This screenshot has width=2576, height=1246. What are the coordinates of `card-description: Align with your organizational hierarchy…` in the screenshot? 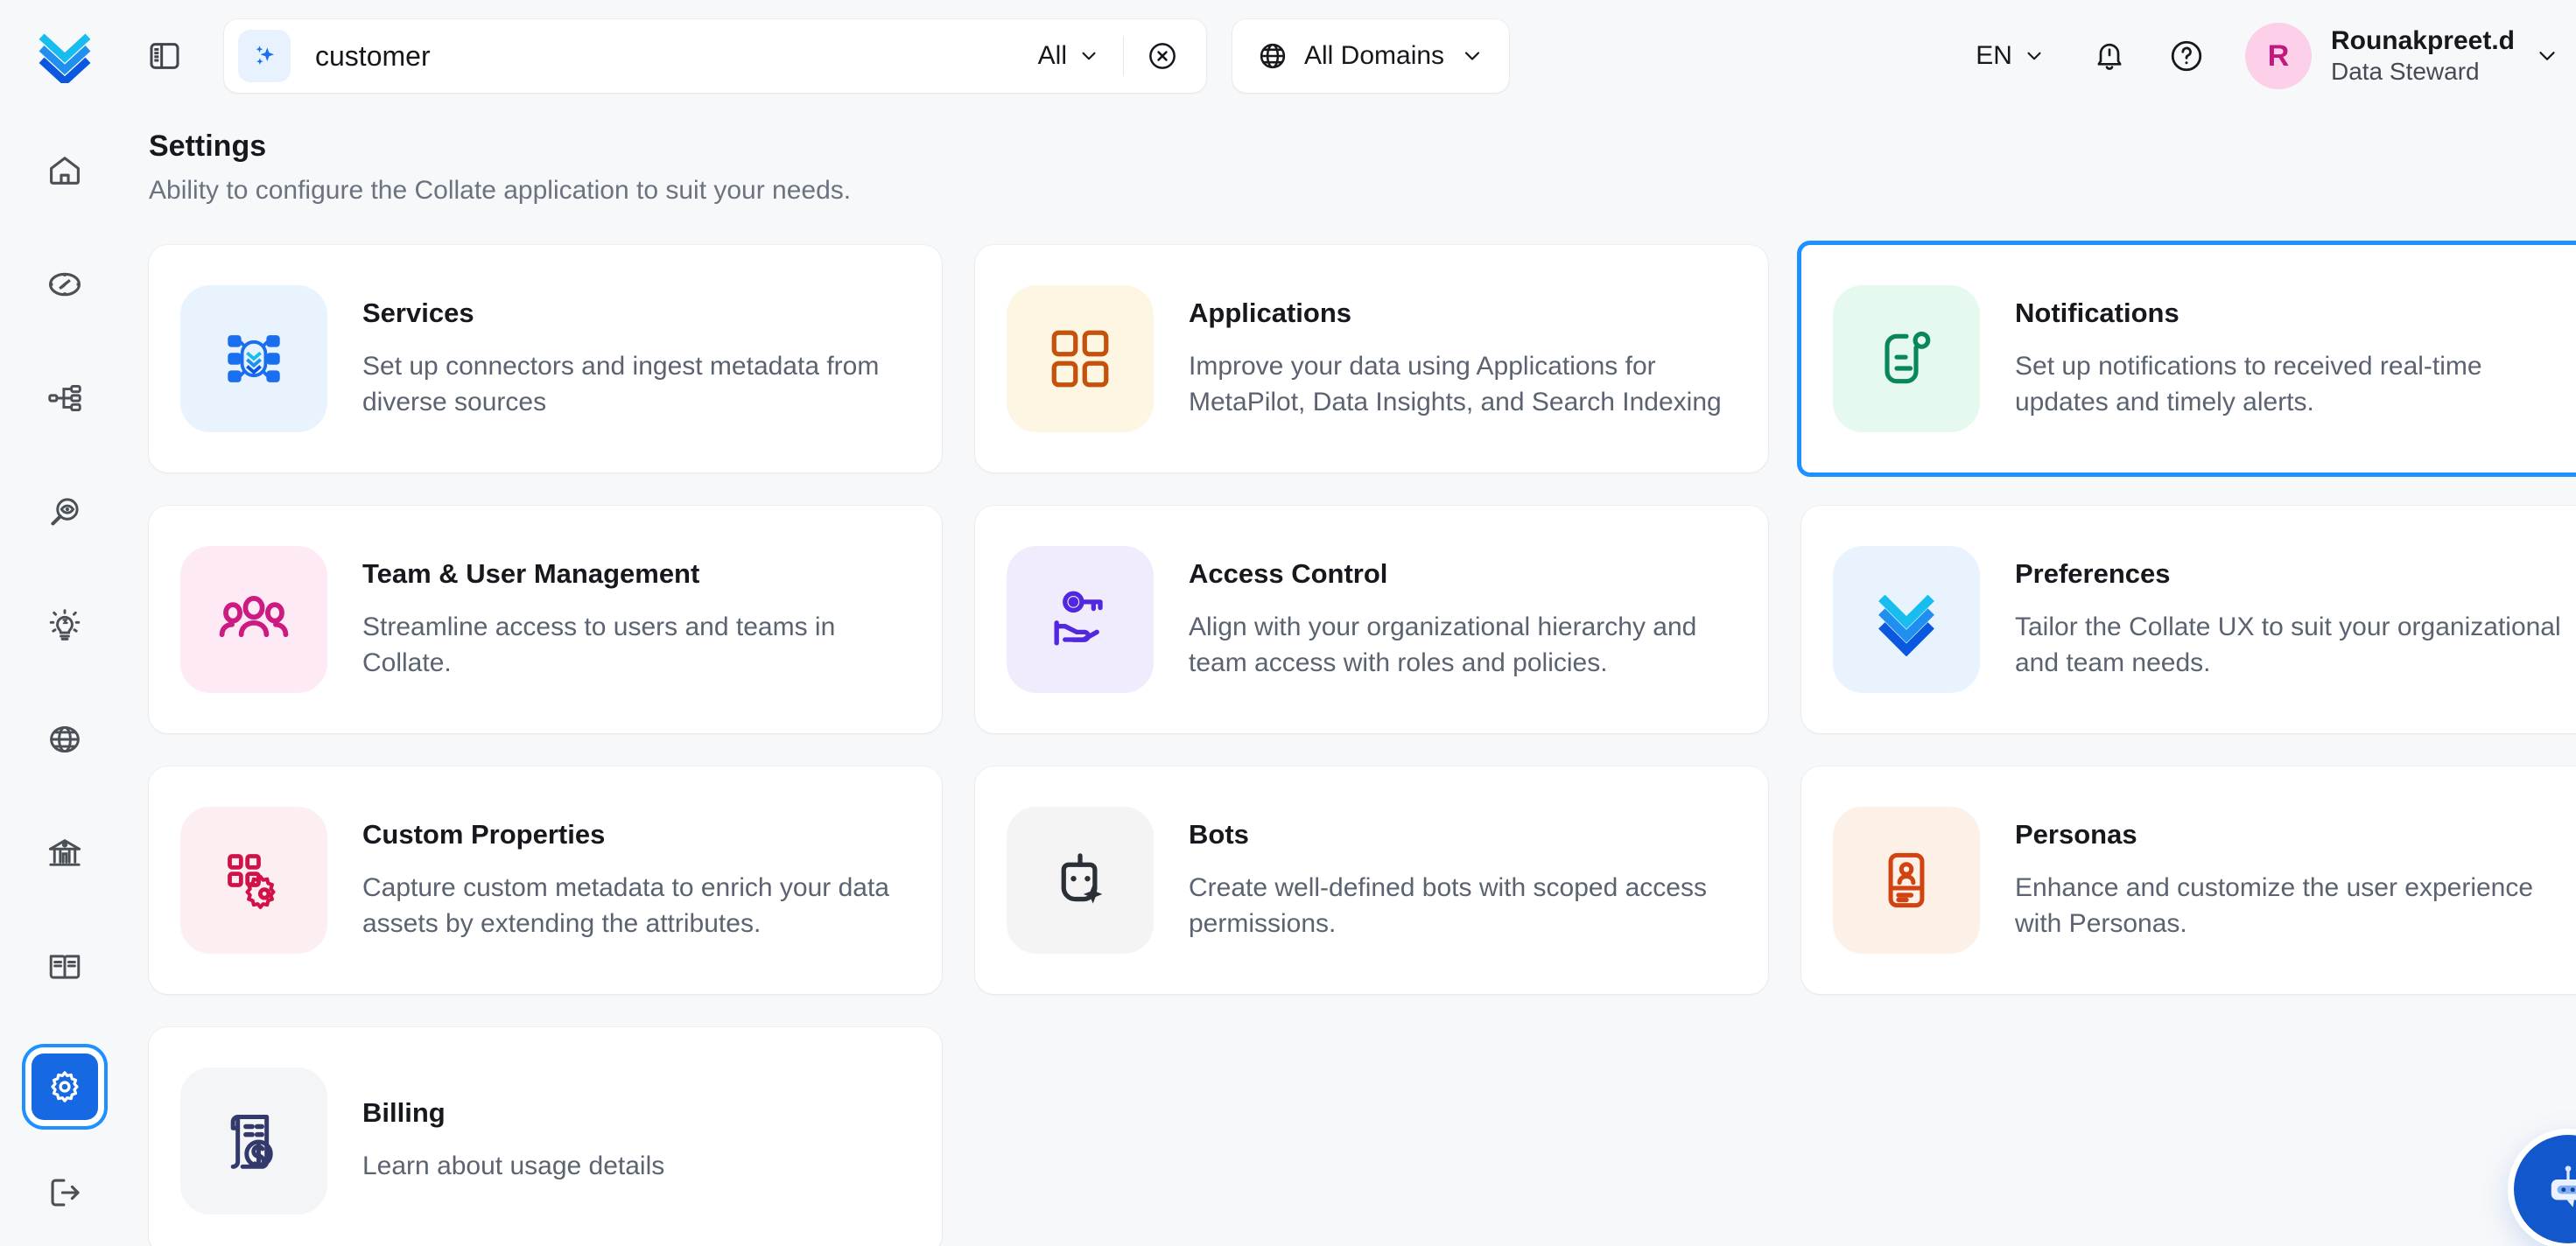 It's located at (1443, 644).